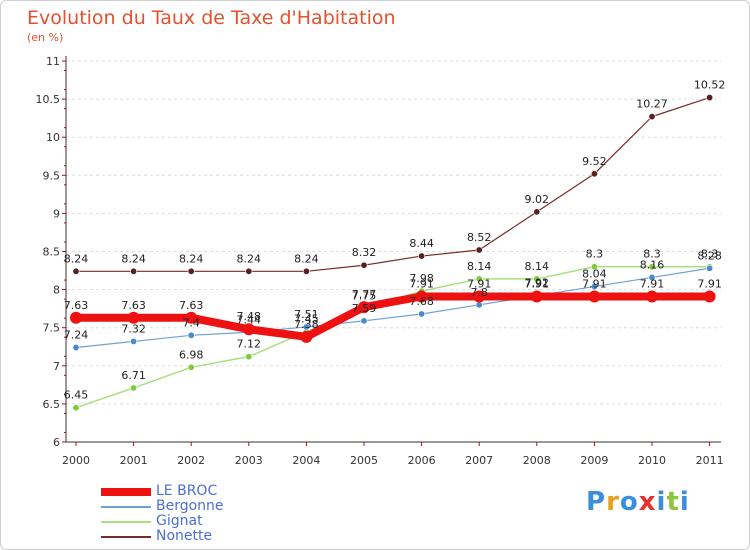 The image size is (750, 550). Describe the element at coordinates (306, 460) in the screenshot. I see `x-tick-label: 2004` at that location.